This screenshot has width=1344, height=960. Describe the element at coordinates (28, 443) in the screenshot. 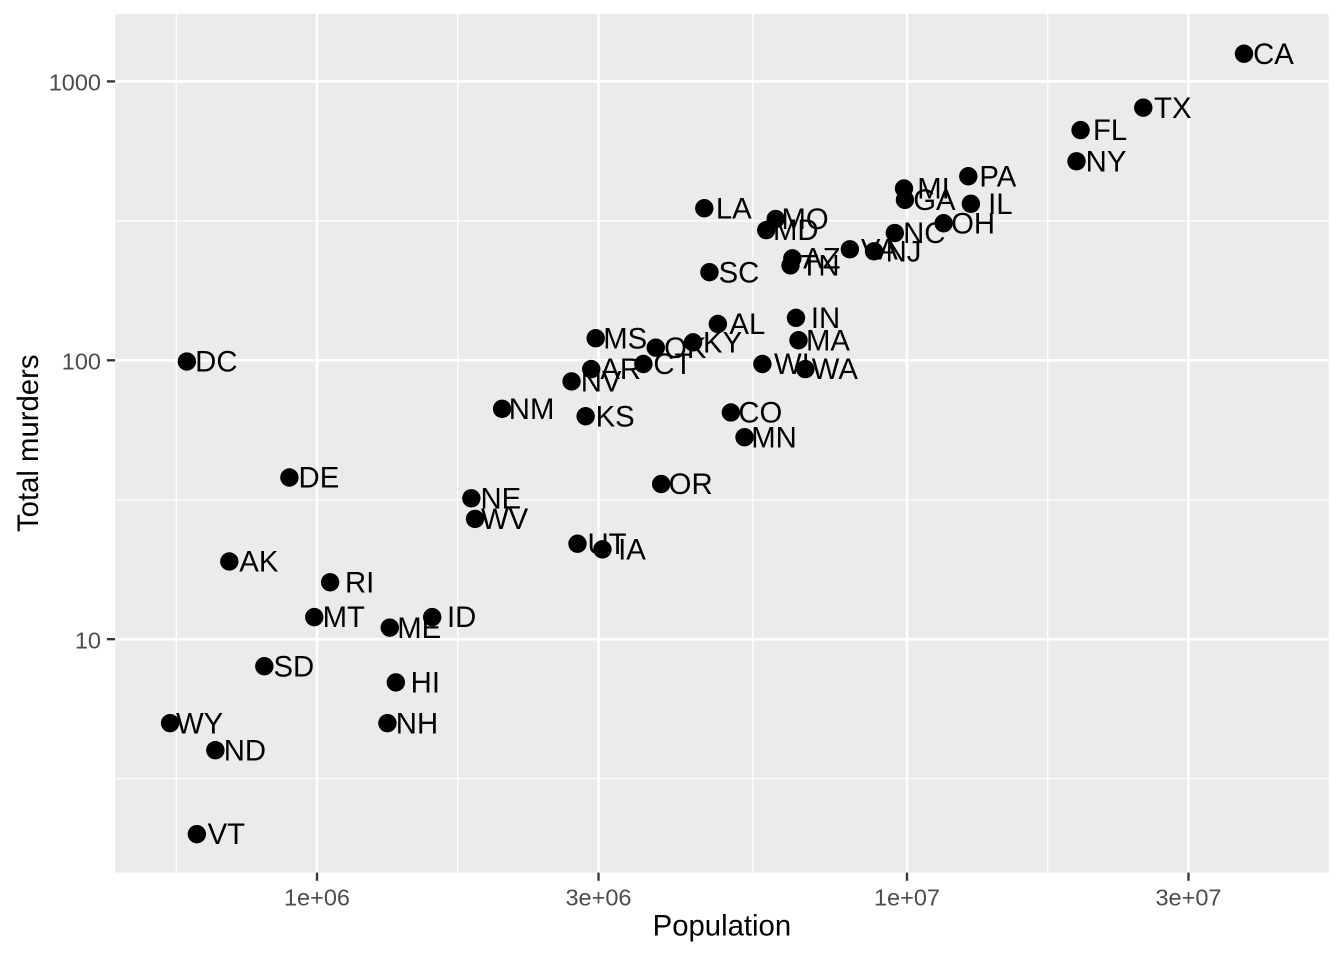

I see `svg-text: Total murders` at that location.